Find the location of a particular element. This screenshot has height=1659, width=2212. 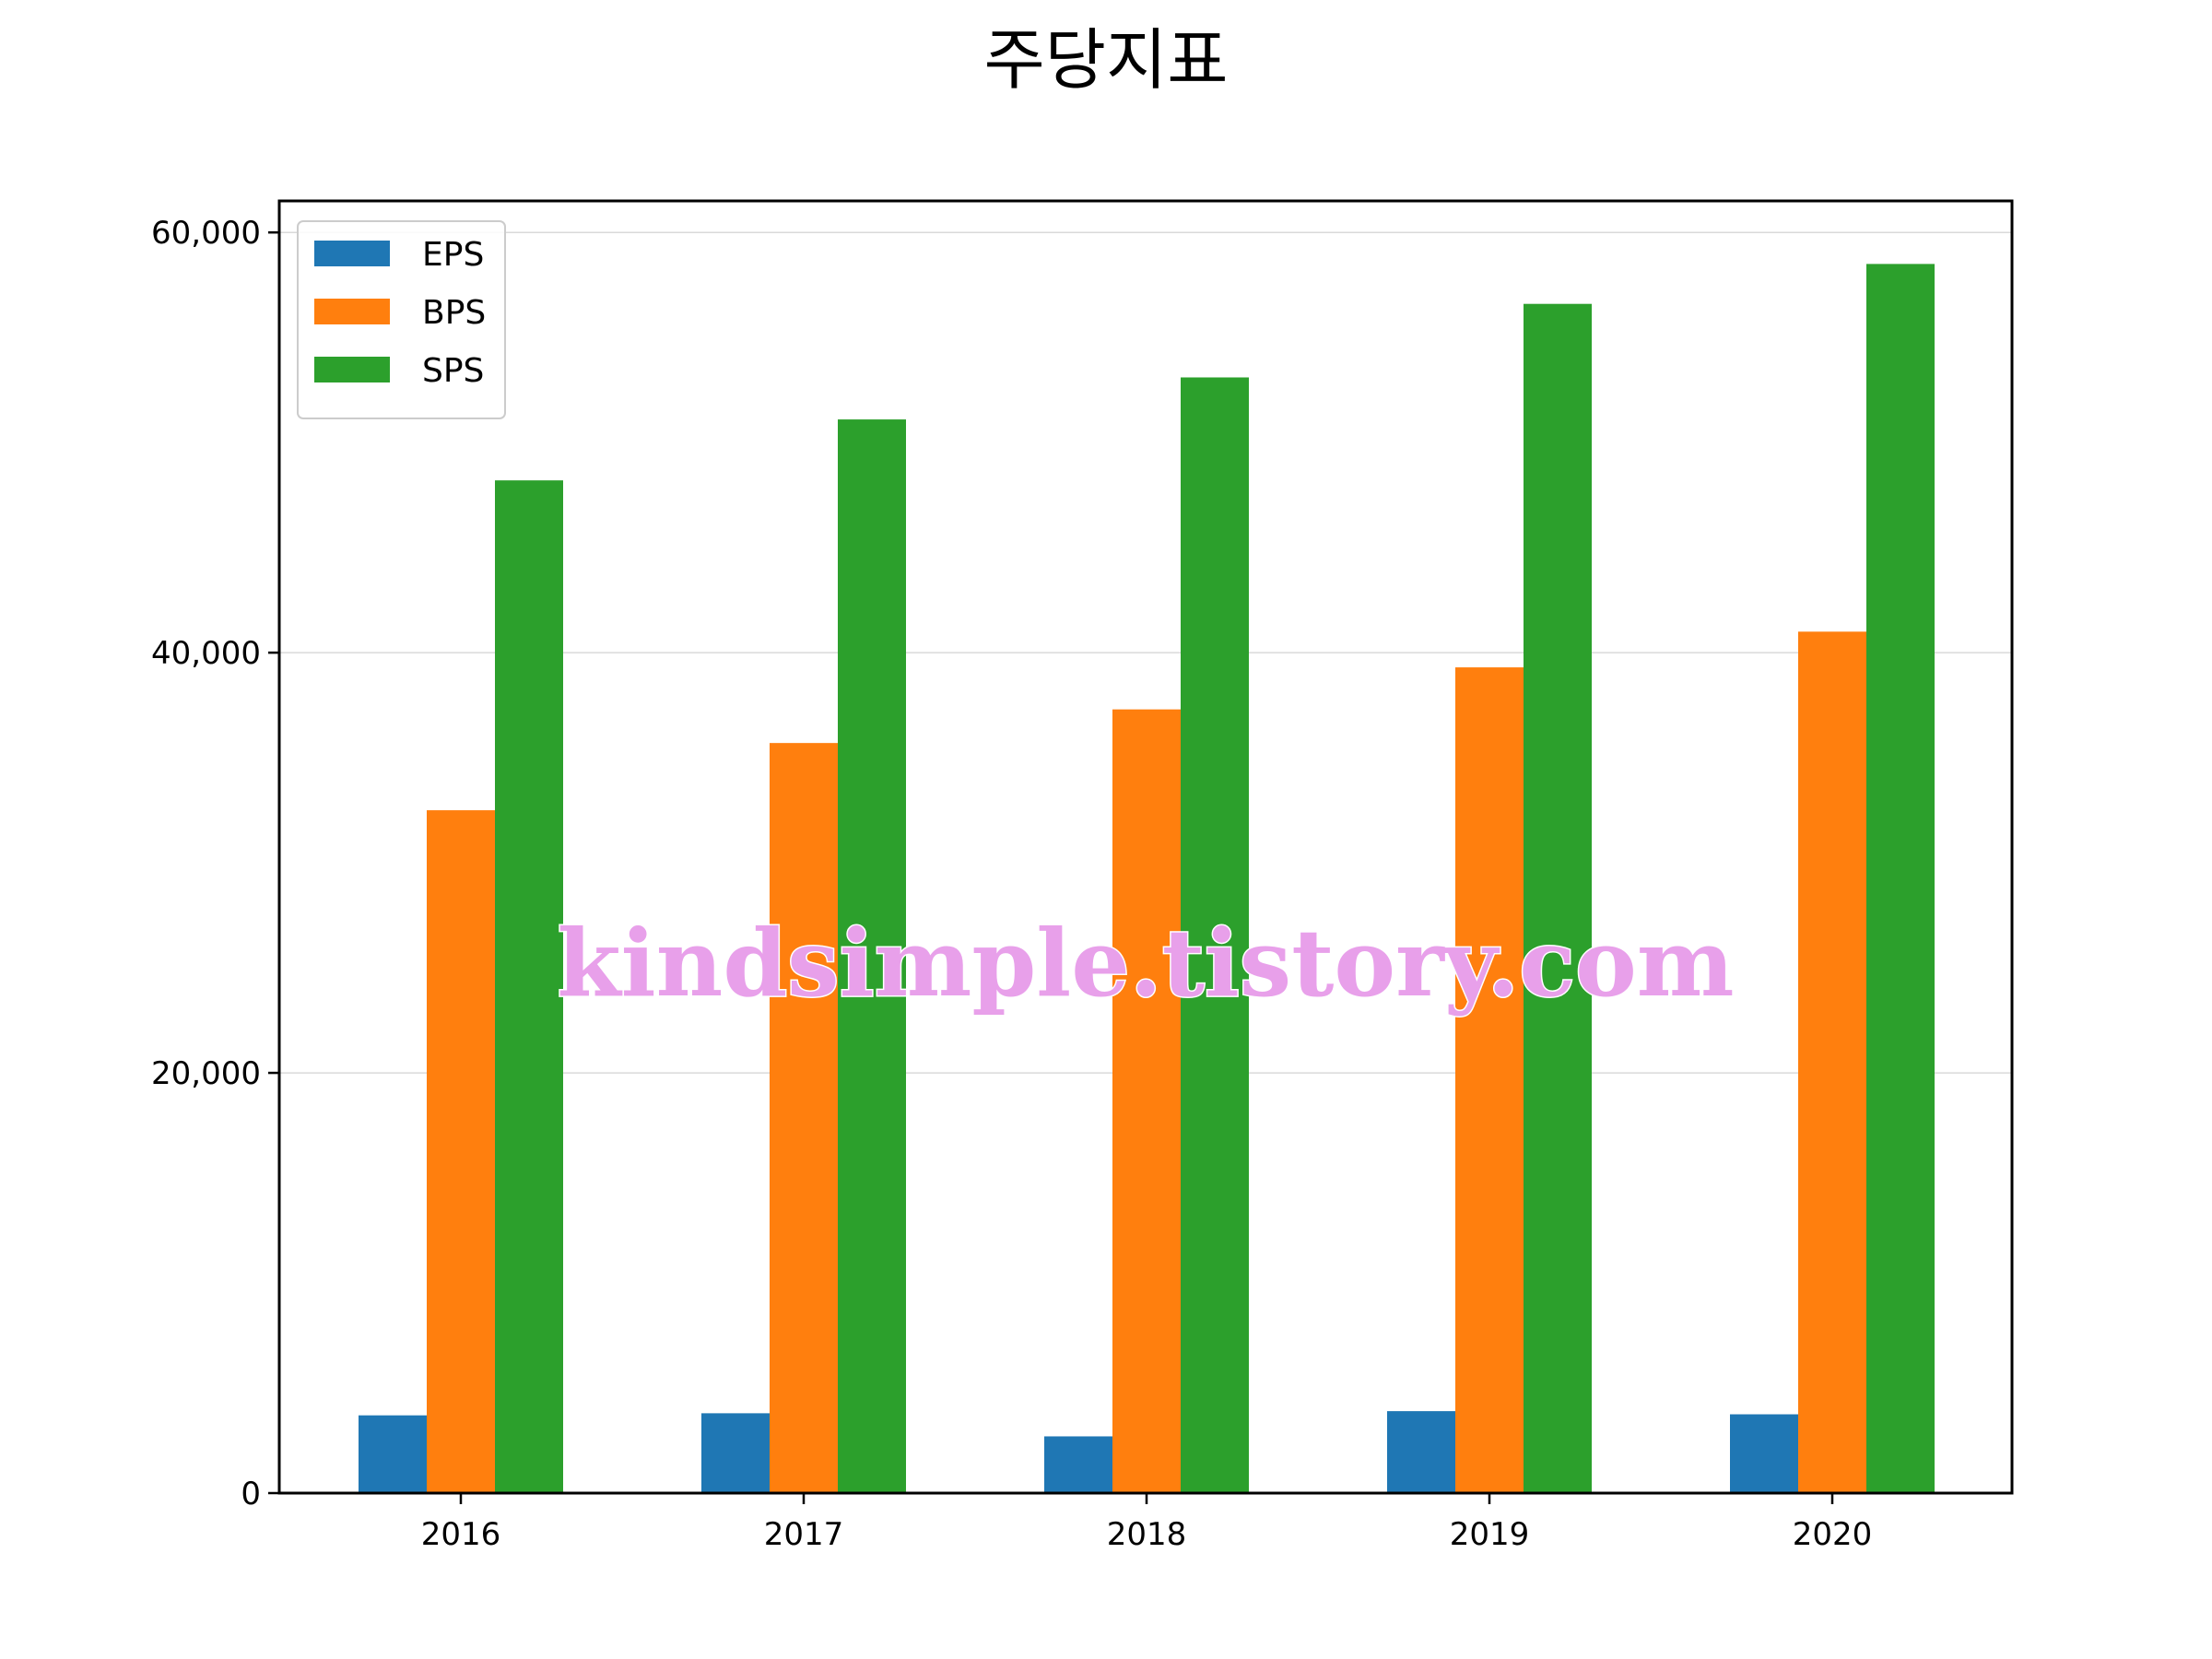

legend-label-eps: EPS is located at coordinates (453, 255).